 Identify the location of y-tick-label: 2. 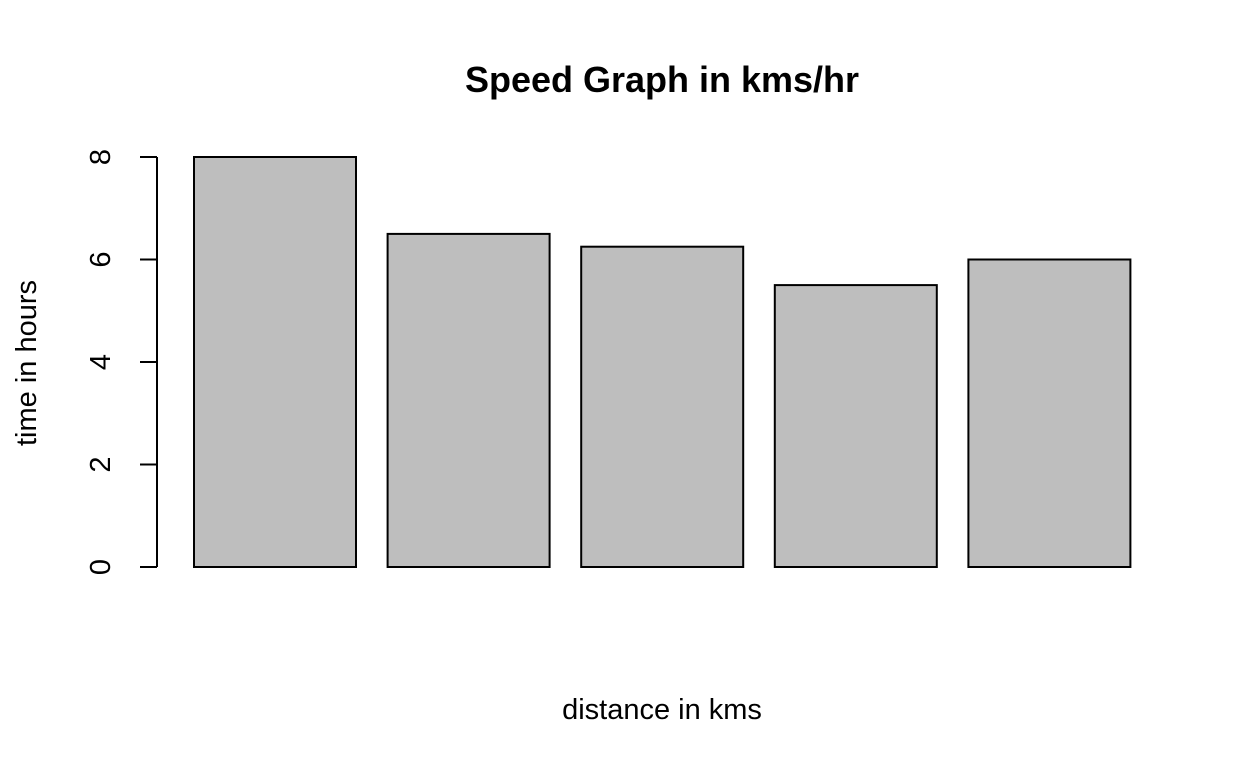
(101, 464).